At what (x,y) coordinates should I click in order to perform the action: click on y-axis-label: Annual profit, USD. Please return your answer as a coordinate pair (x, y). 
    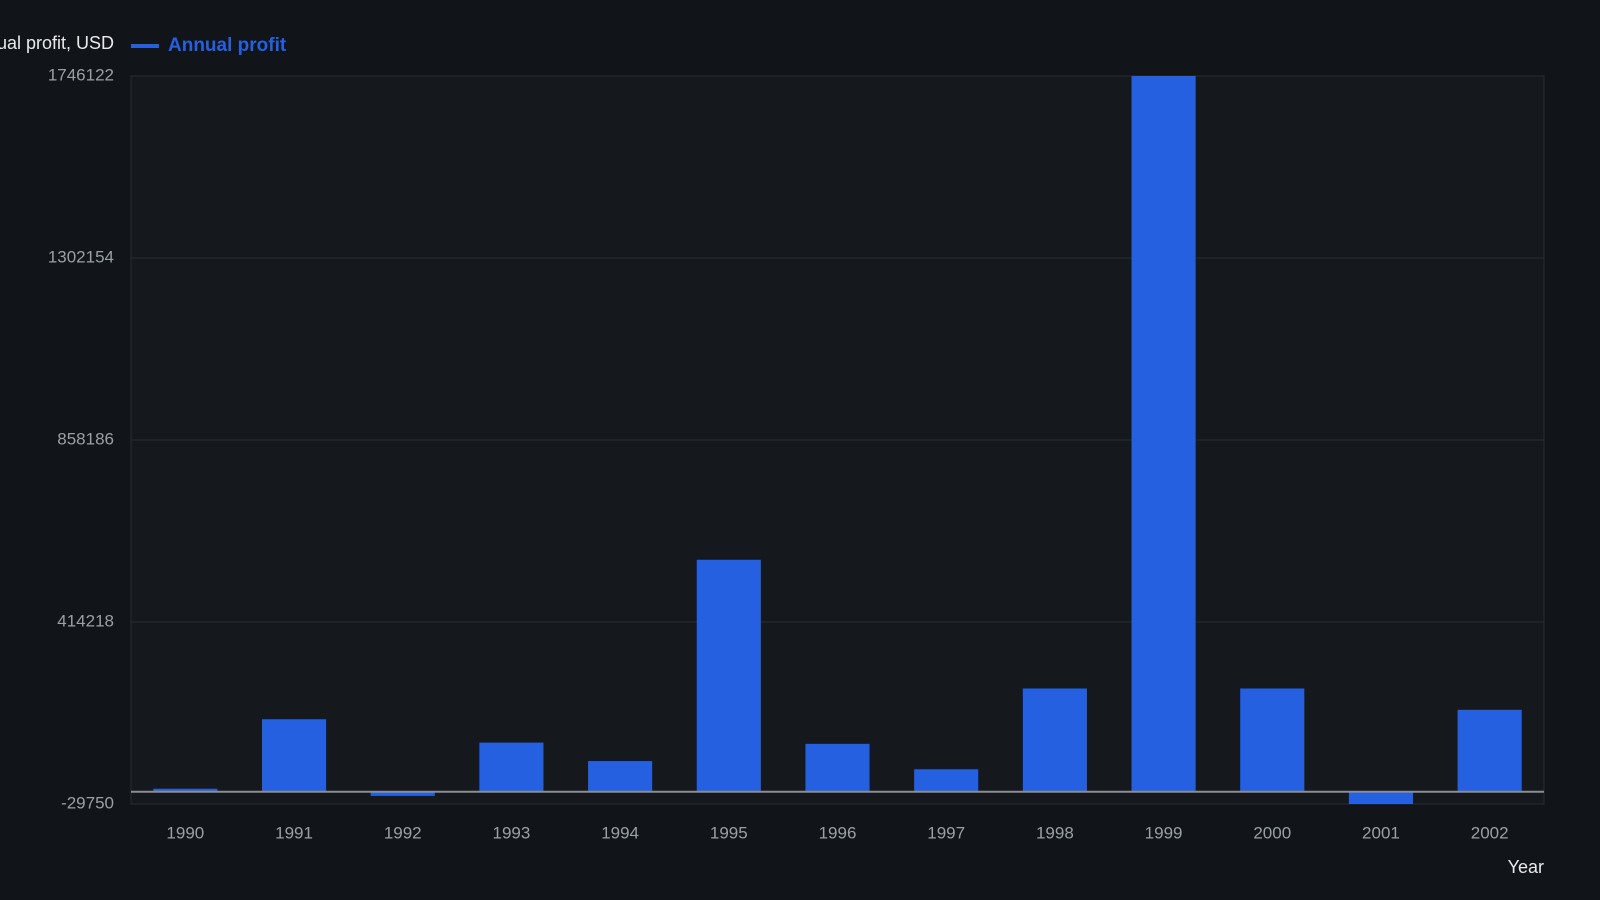
    Looking at the image, I should click on (57, 43).